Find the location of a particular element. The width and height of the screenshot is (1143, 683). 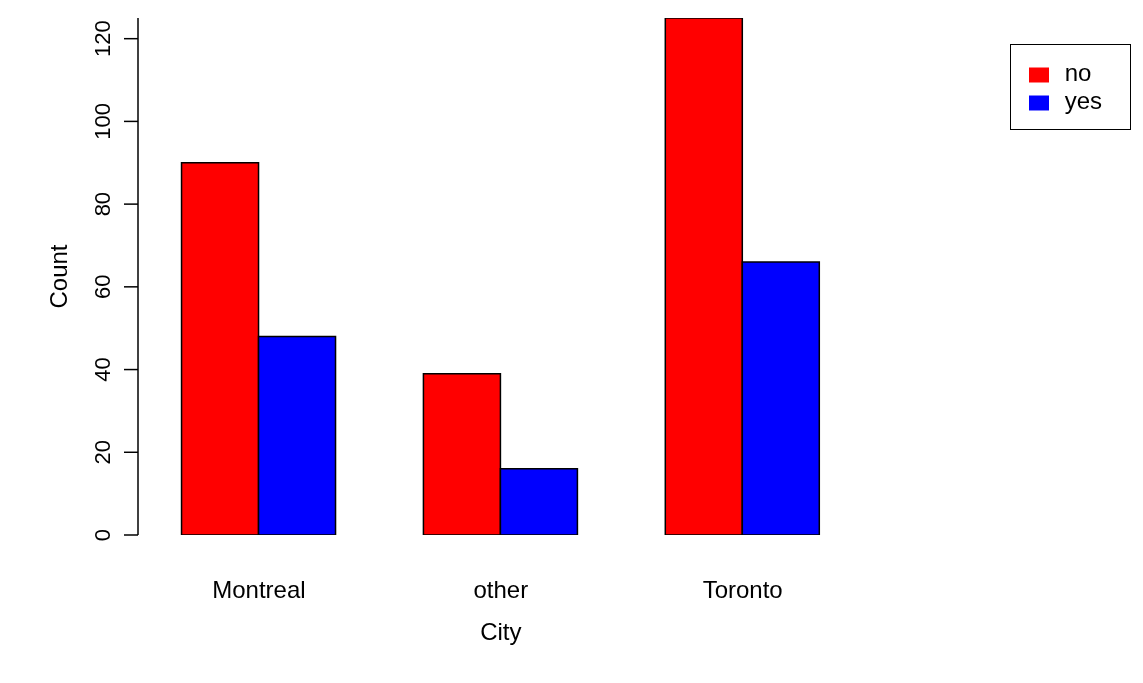

y-axis-title: Count is located at coordinates (58, 276).